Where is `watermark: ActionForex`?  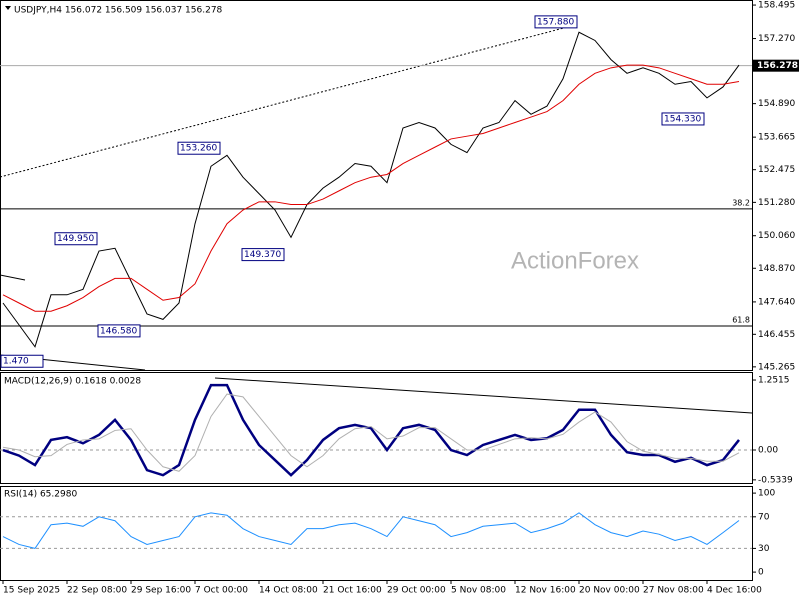
watermark: ActionForex is located at coordinates (575, 260).